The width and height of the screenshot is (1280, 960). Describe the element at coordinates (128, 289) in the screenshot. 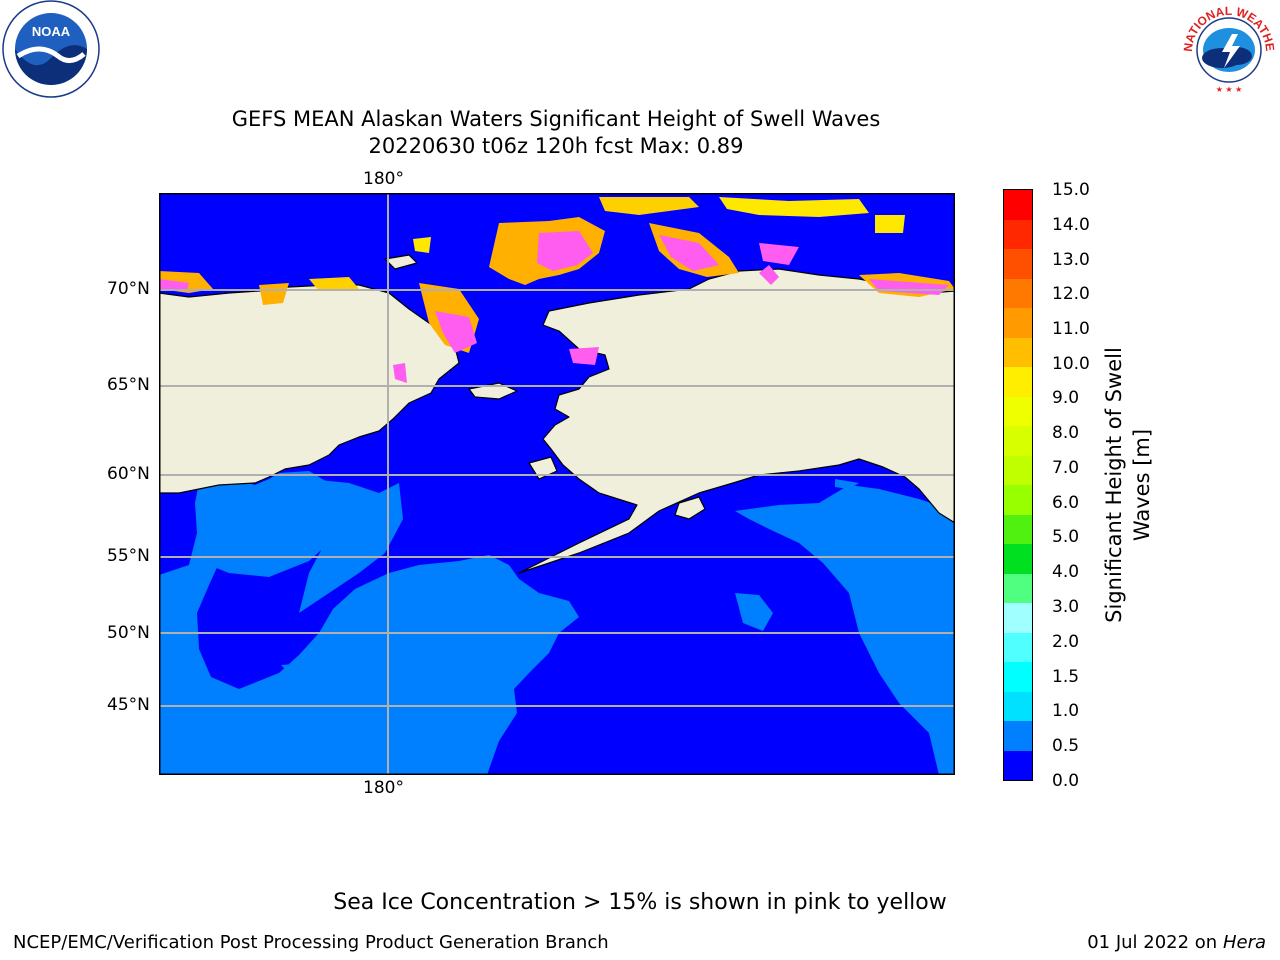

I see `lat-tick-70: 70°N` at that location.